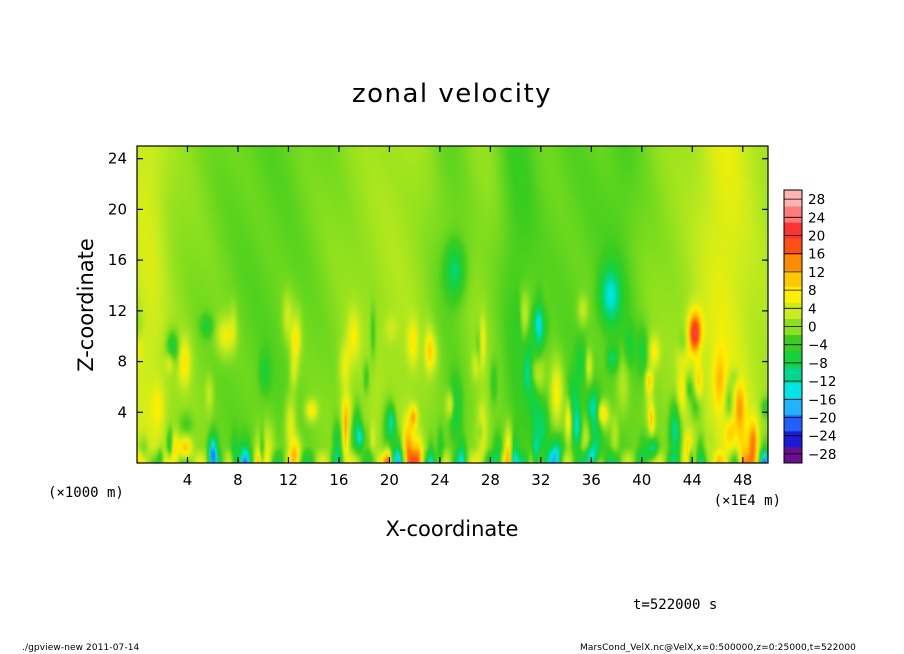 This screenshot has height=654, width=904. Describe the element at coordinates (747, 501) in the screenshot. I see `x-unit-right: (×1E4 m)` at that location.